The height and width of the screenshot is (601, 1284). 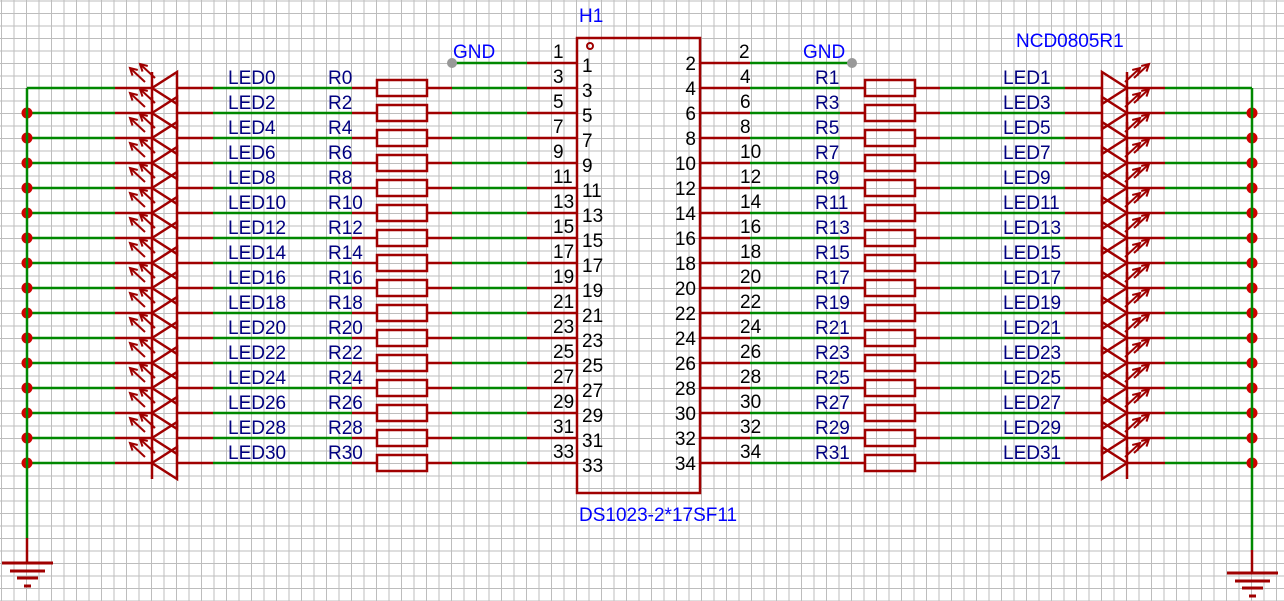 I want to click on connector-designator: H1, so click(x=591, y=16).